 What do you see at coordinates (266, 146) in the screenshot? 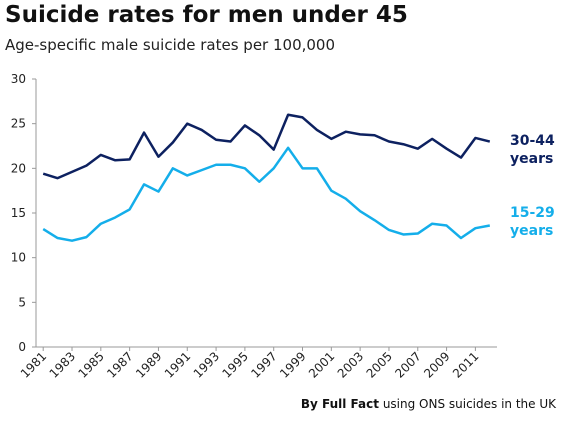
I see `series-line` at bounding box center [266, 146].